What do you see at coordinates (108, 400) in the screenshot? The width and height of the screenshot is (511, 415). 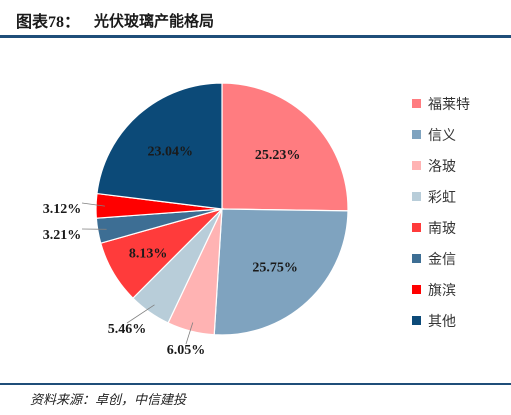 I see `source-note: 资料来源：卓创，中信建投` at bounding box center [108, 400].